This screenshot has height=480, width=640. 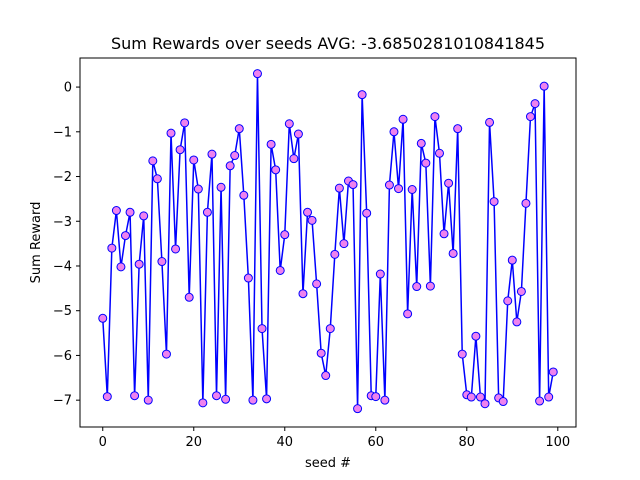 I want to click on y-tick-label: −4, so click(x=62, y=266).